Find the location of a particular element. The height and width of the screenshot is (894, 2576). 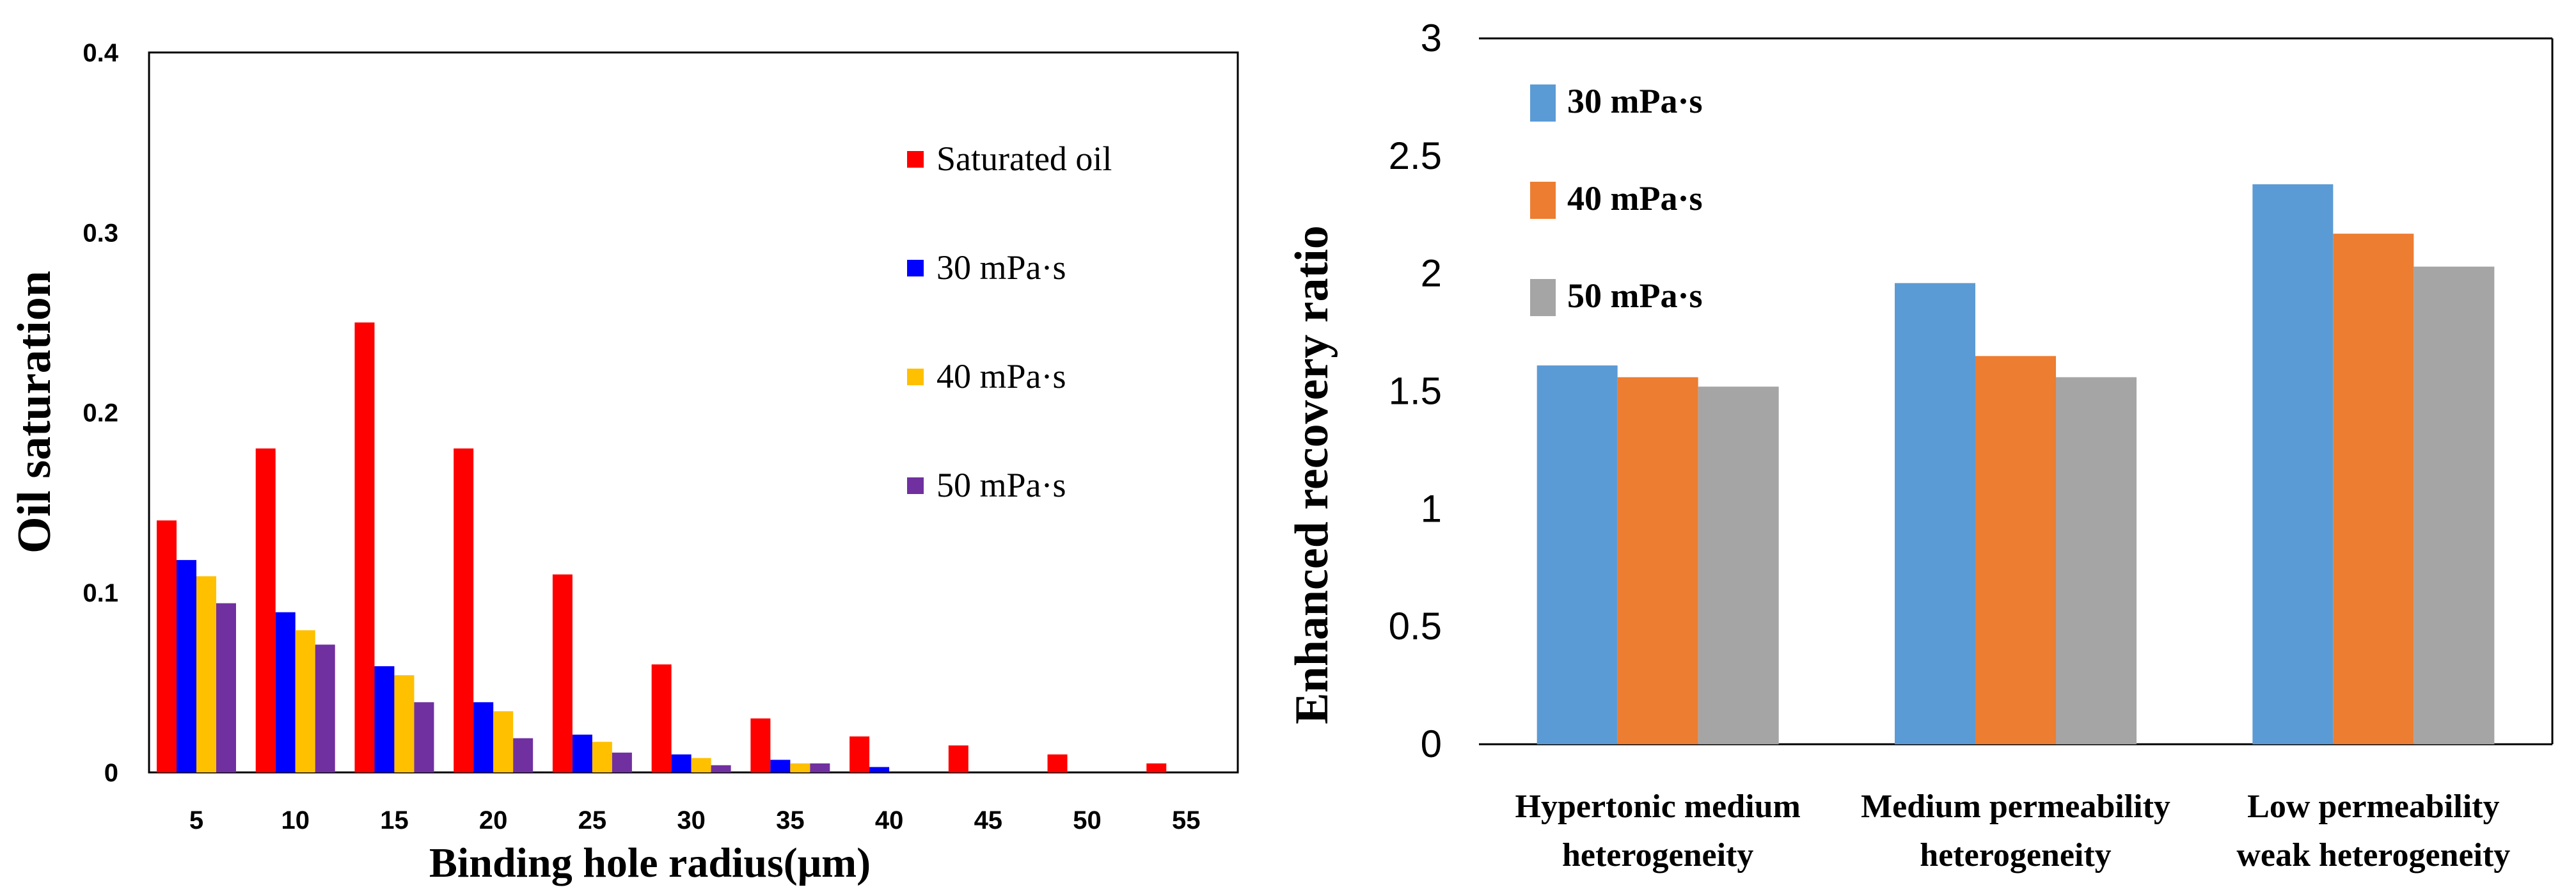

right-y-tick-label: 0 is located at coordinates (1431, 743).